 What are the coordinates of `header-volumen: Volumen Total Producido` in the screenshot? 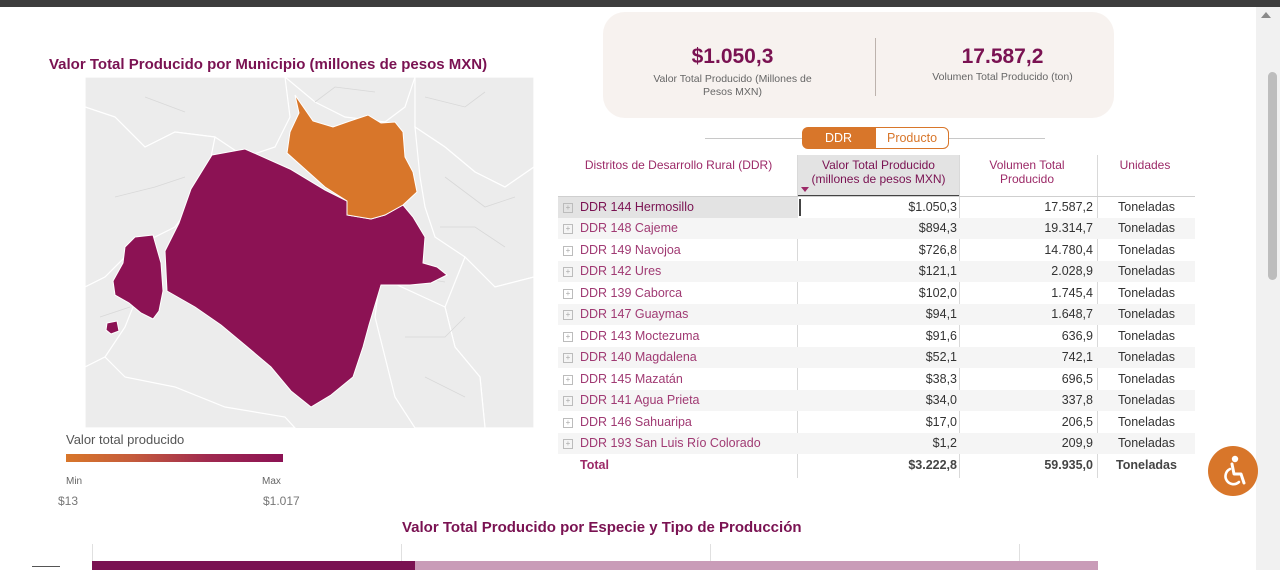 It's located at (1027, 172).